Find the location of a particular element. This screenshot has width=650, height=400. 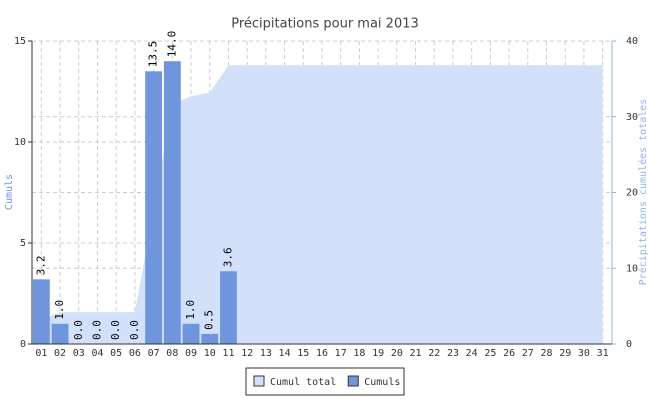

x-tick-label: 01 is located at coordinates (41, 353).